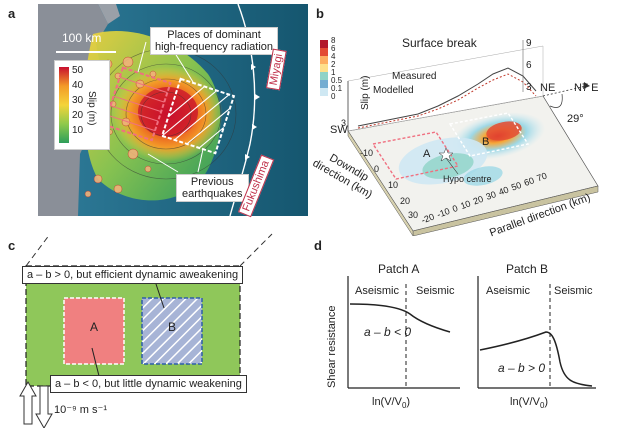 The height and width of the screenshot is (429, 621). Describe the element at coordinates (212, 194) in the screenshot. I see `callout-previous-line2: earthquakes` at that location.